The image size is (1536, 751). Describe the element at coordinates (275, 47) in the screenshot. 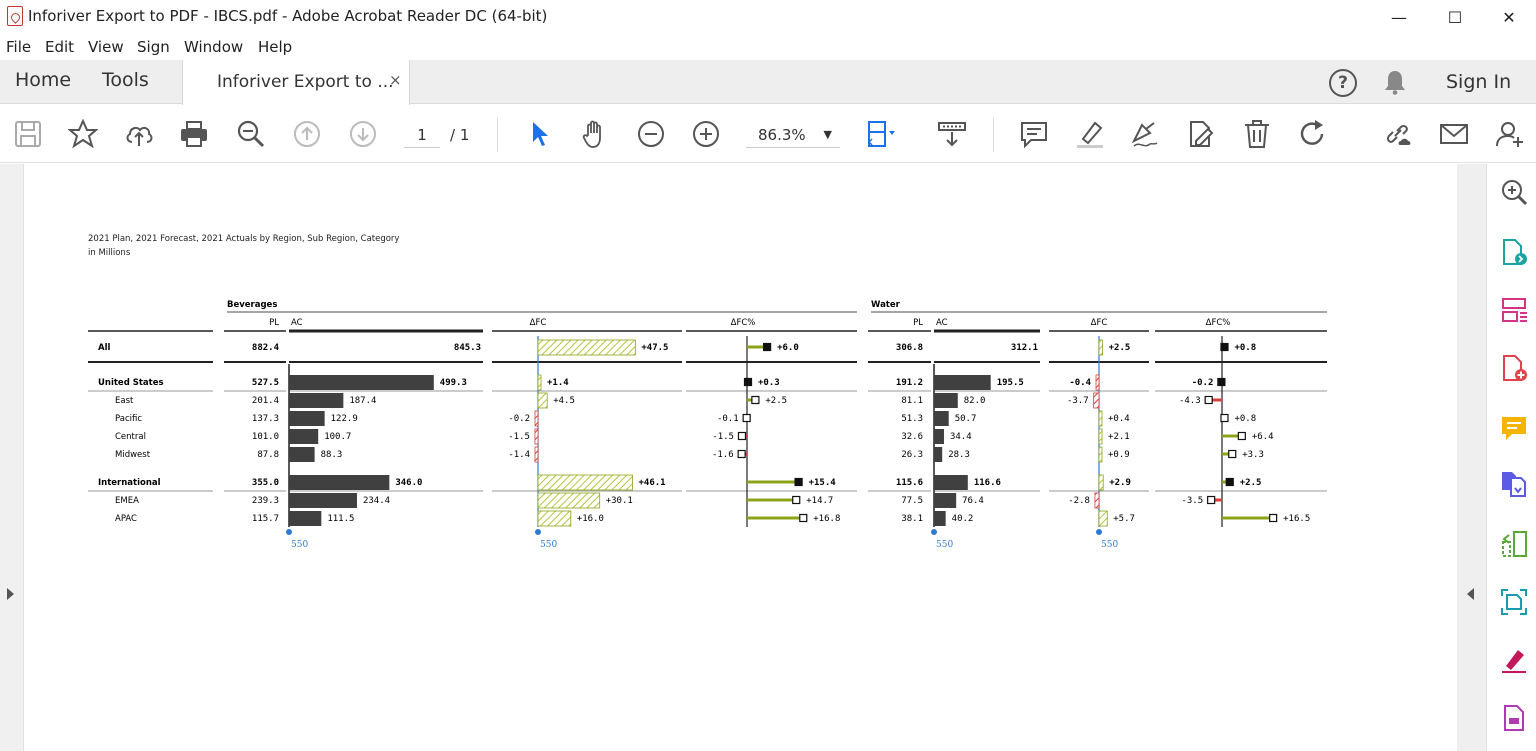

I see `menu-help: Help` at that location.